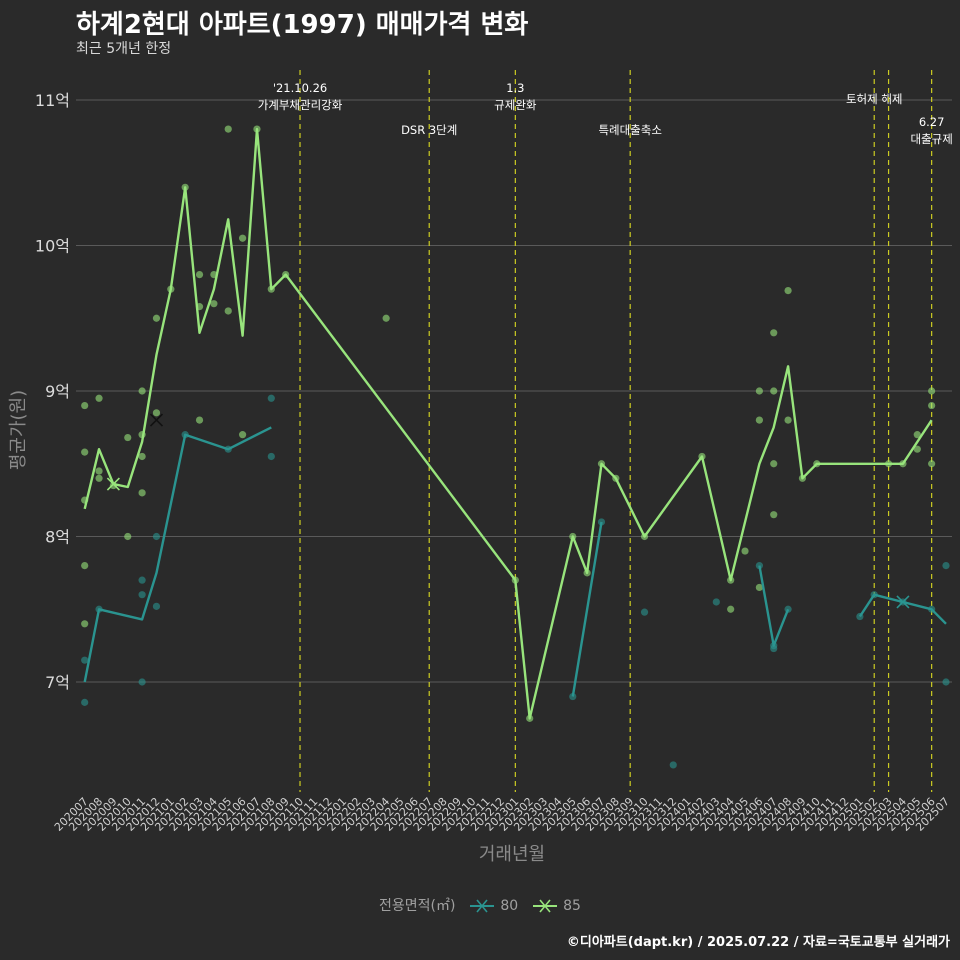 This screenshot has height=960, width=960. Describe the element at coordinates (429, 130) in the screenshot. I see `event-label-202207-0: DSR 3단계` at that location.